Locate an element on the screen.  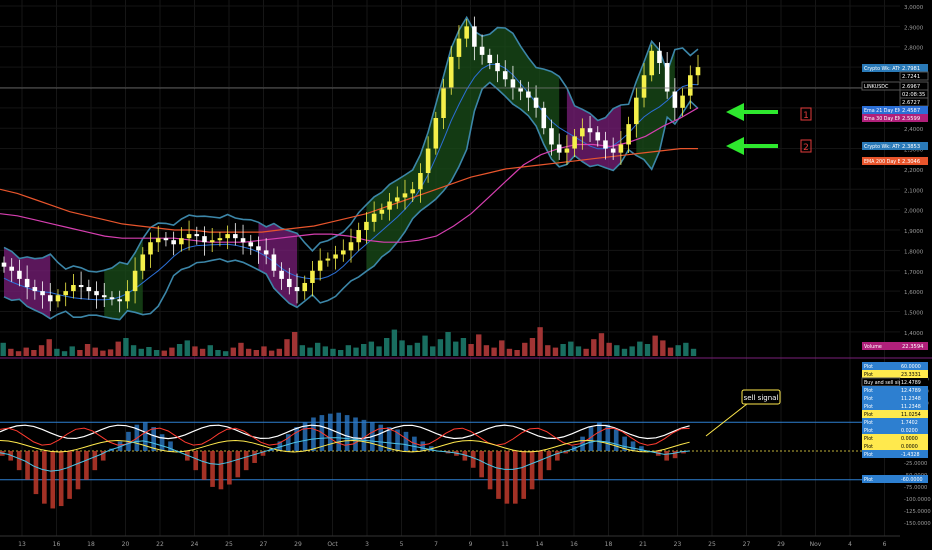
osc-tag-value: 11.2348 is located at coordinates (911, 407).